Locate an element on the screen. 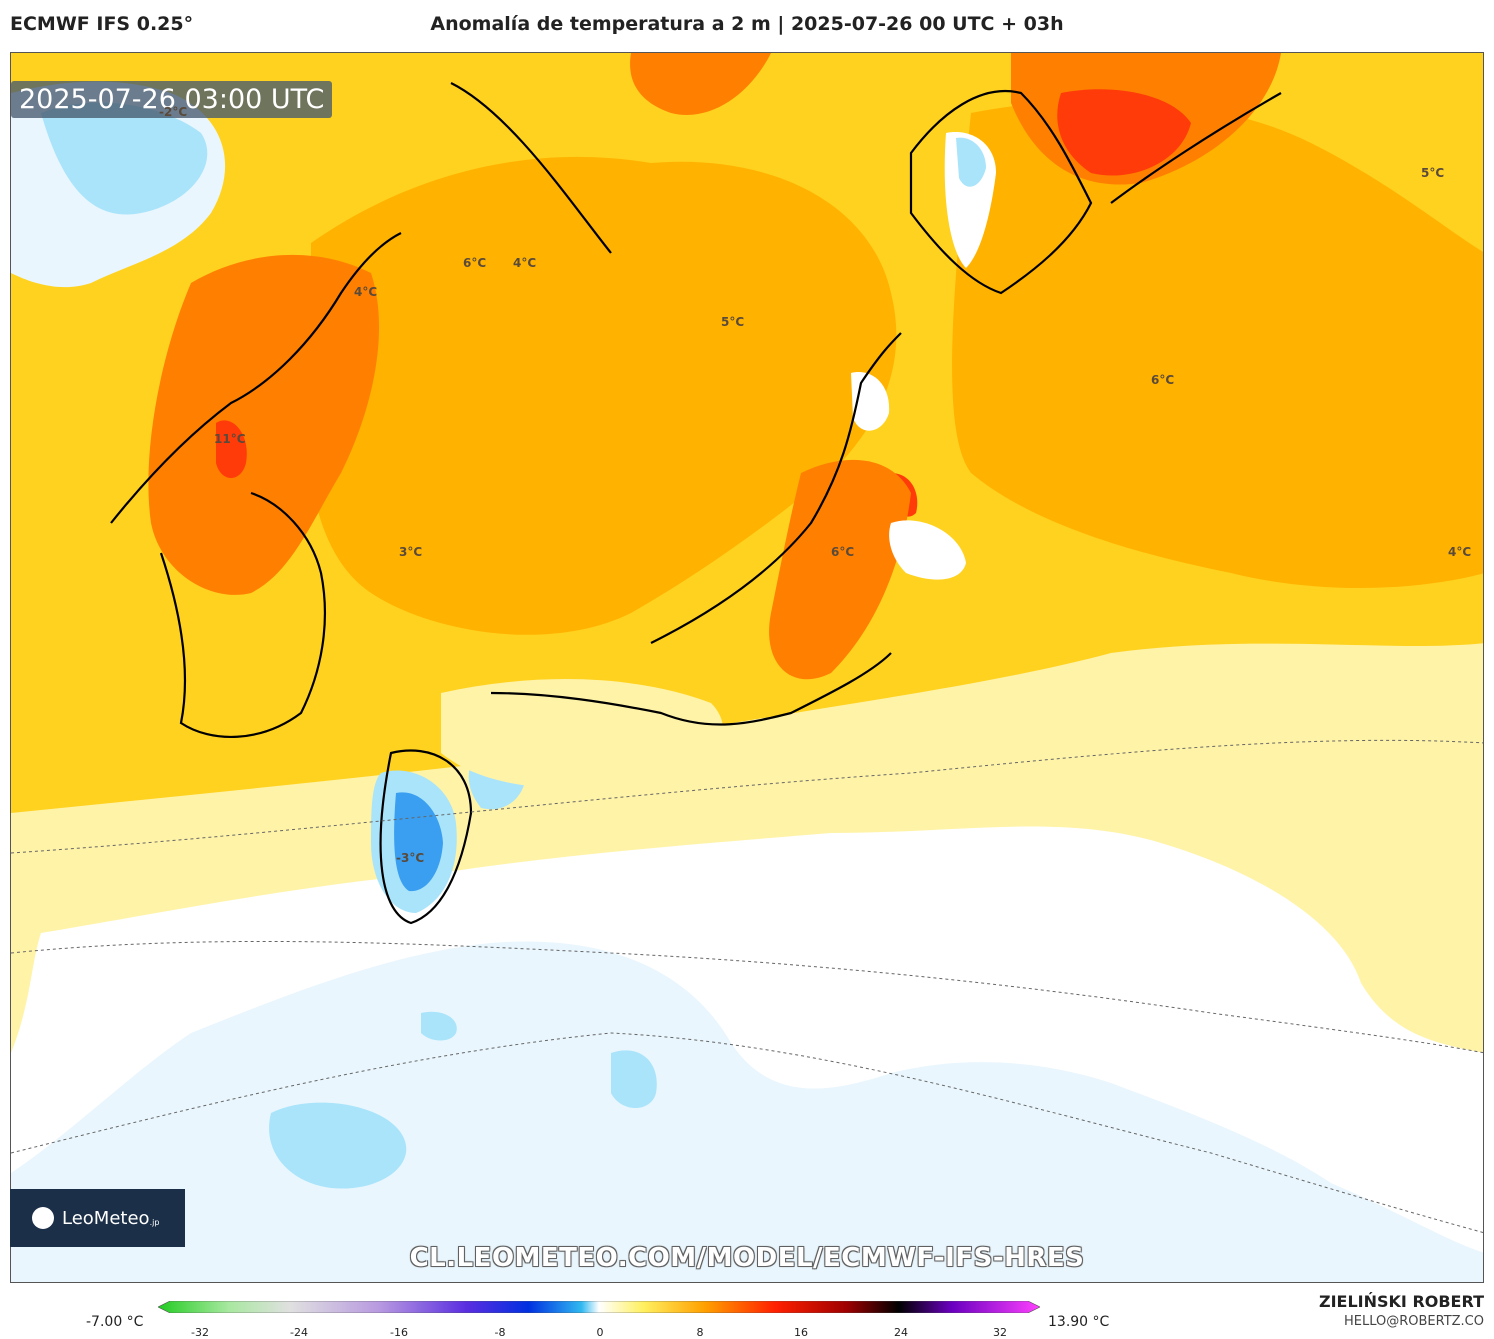 The width and height of the screenshot is (1494, 1339). model-name: ECMWF IFS 0.25° is located at coordinates (102, 24).